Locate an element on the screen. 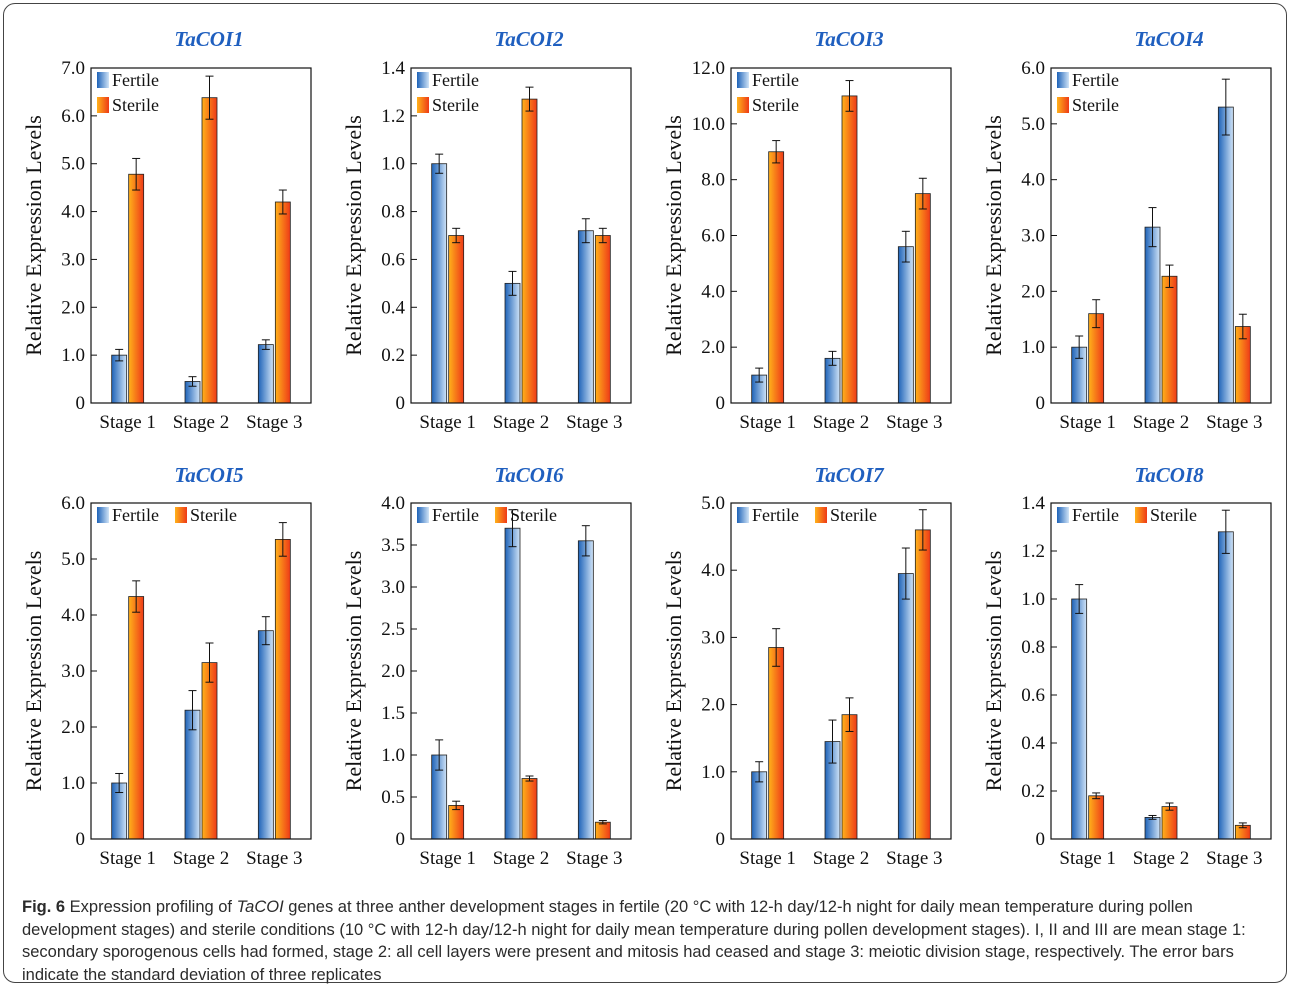 The image size is (1293, 989). chart-title: TaCOI5 is located at coordinates (208, 475).